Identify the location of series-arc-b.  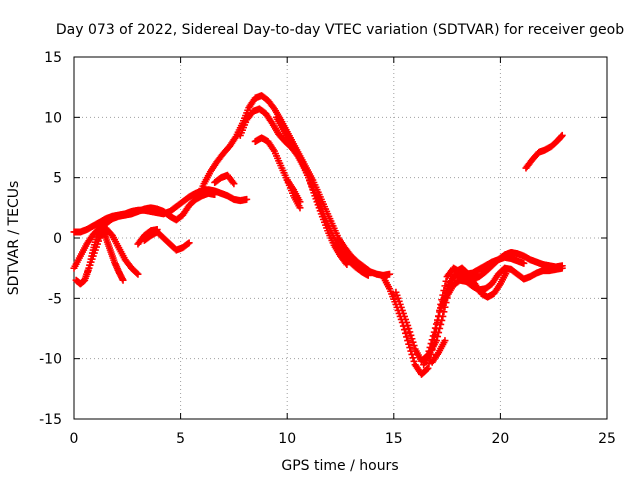
(144, 230).